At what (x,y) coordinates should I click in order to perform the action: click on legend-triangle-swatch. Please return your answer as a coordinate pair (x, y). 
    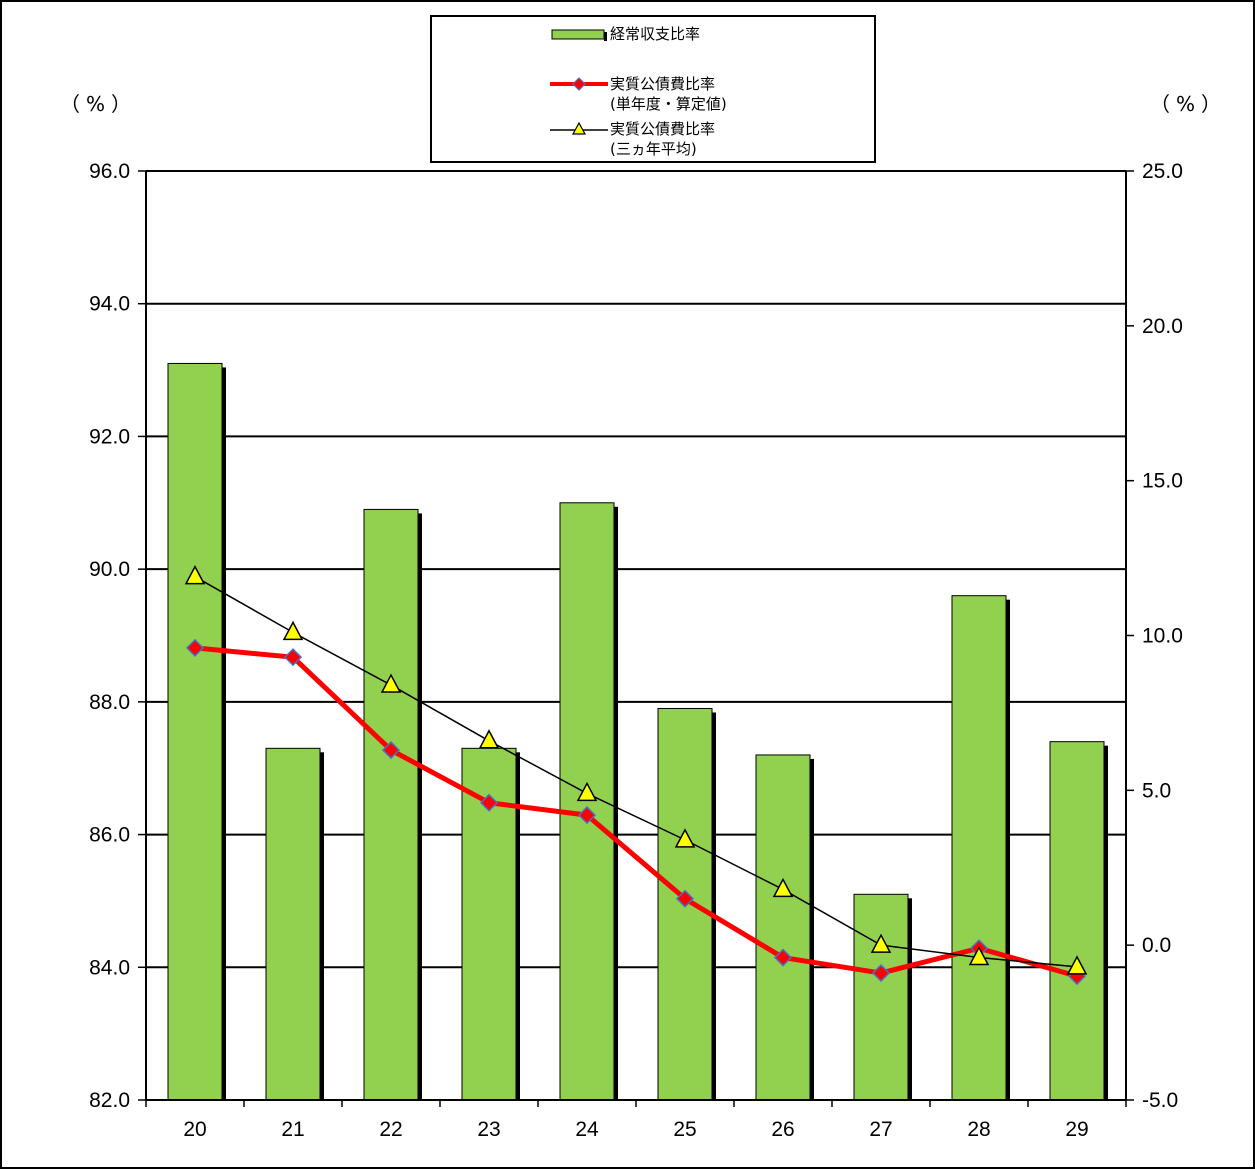
    Looking at the image, I should click on (579, 128).